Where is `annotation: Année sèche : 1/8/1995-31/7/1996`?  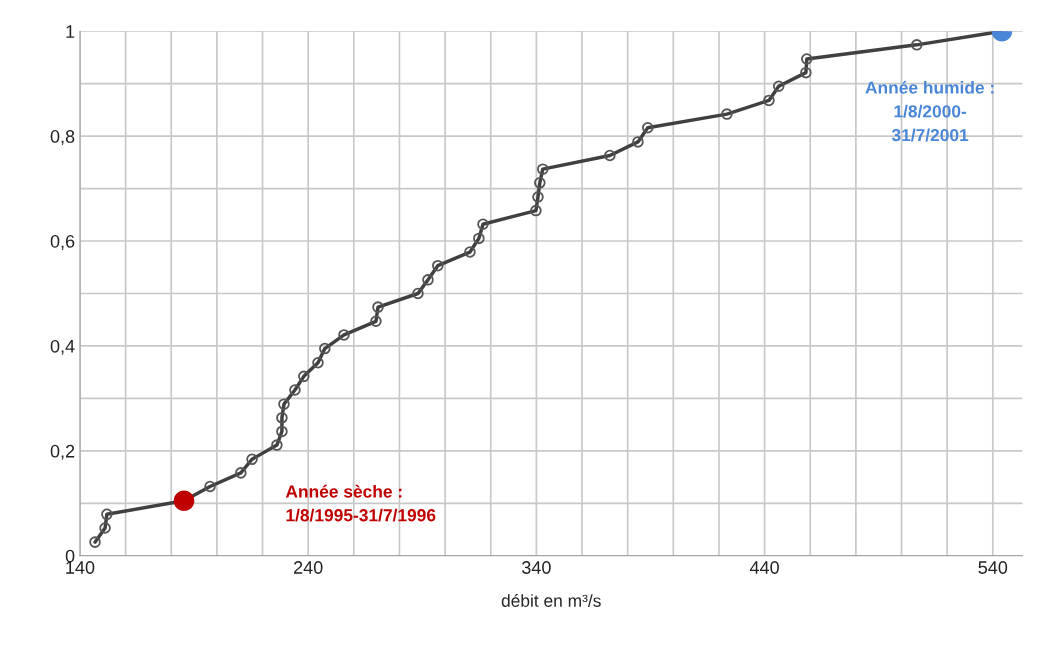
annotation: Année sèche : 1/8/1995-31/7/1996 is located at coordinates (360, 503).